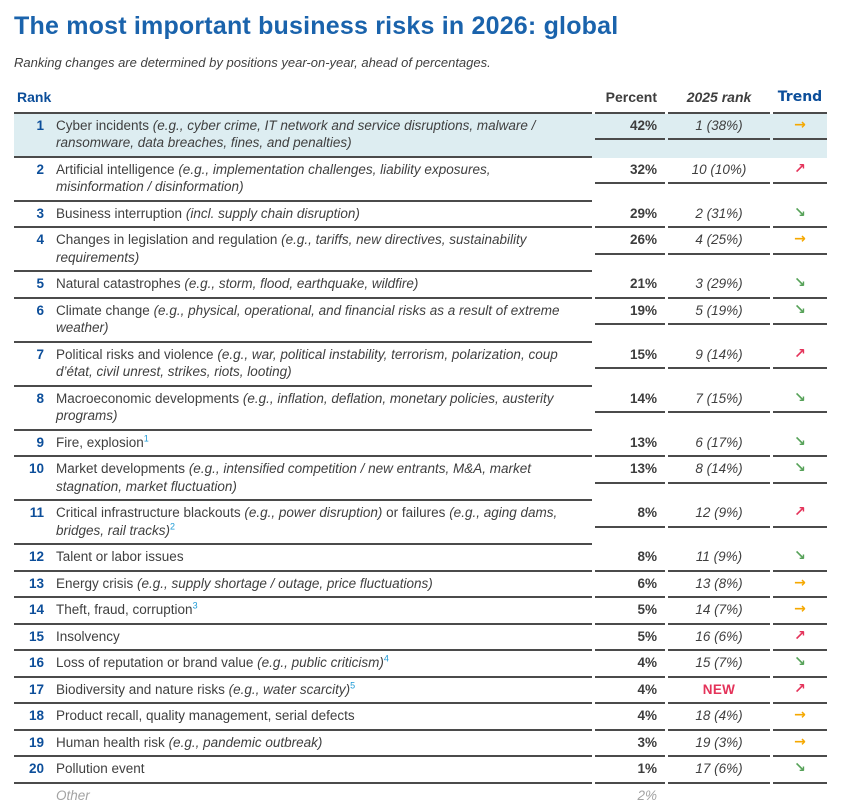  I want to click on risk-rank: 15, so click(29, 637).